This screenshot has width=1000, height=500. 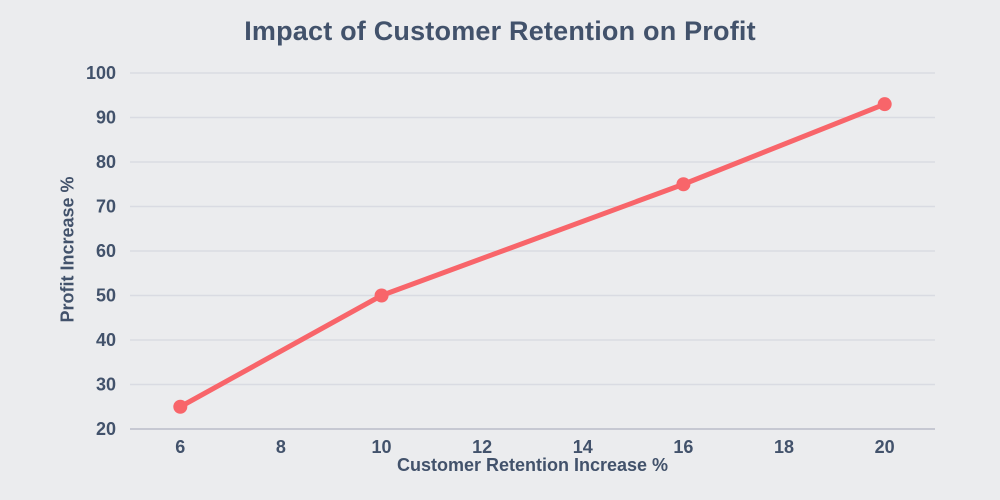 I want to click on x-tick-label: 6, so click(x=180, y=447).